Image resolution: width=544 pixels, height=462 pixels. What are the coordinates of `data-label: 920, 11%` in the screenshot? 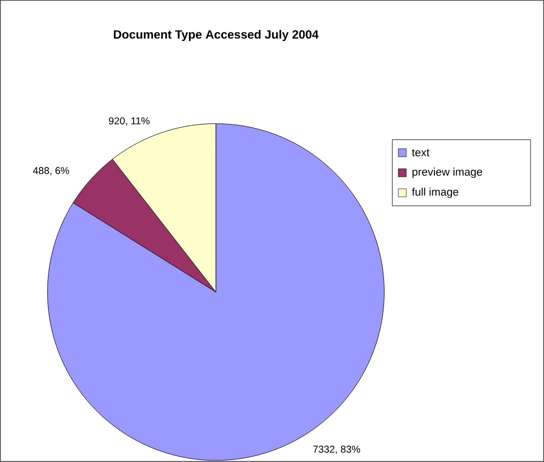 It's located at (129, 121).